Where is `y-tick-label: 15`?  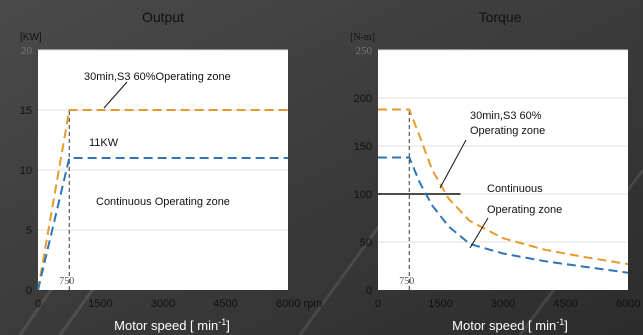
y-tick-label: 15 is located at coordinates (26, 111).